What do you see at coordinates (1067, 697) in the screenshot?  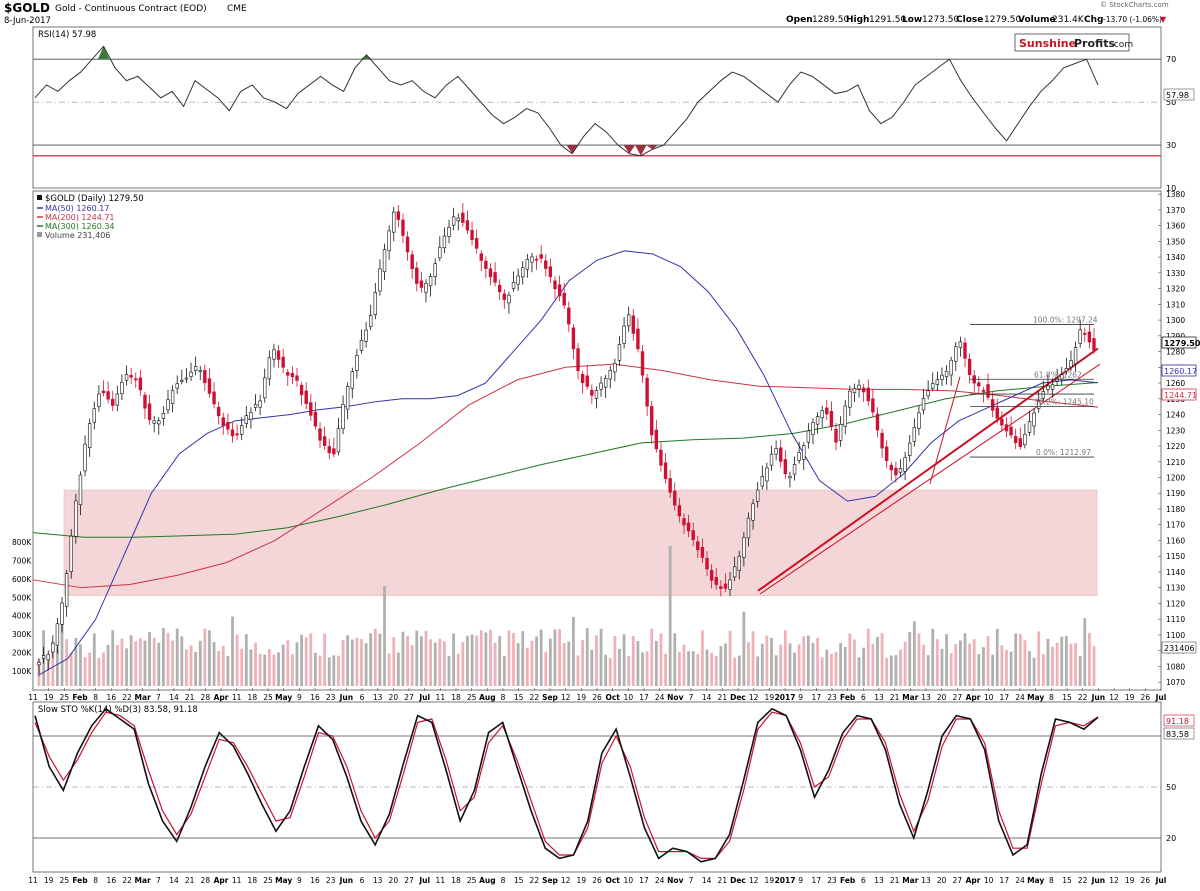 I see `x-tick-top: 15` at bounding box center [1067, 697].